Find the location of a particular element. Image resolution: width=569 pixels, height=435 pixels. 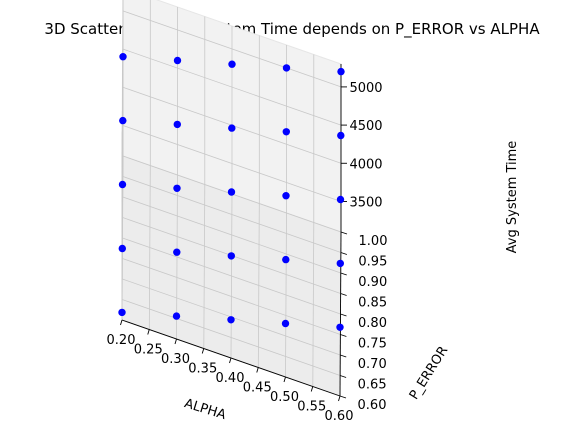

y-tick-label: 0.60 is located at coordinates (372, 405).